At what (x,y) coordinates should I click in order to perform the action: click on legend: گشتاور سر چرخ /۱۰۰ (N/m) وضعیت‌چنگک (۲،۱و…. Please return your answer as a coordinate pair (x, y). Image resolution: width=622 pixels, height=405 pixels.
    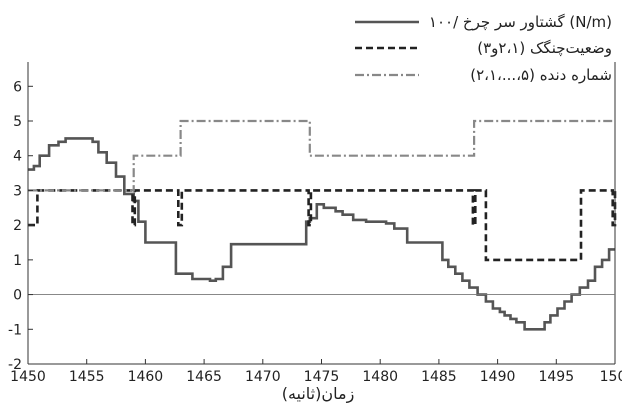
    Looking at the image, I should click on (483, 48).